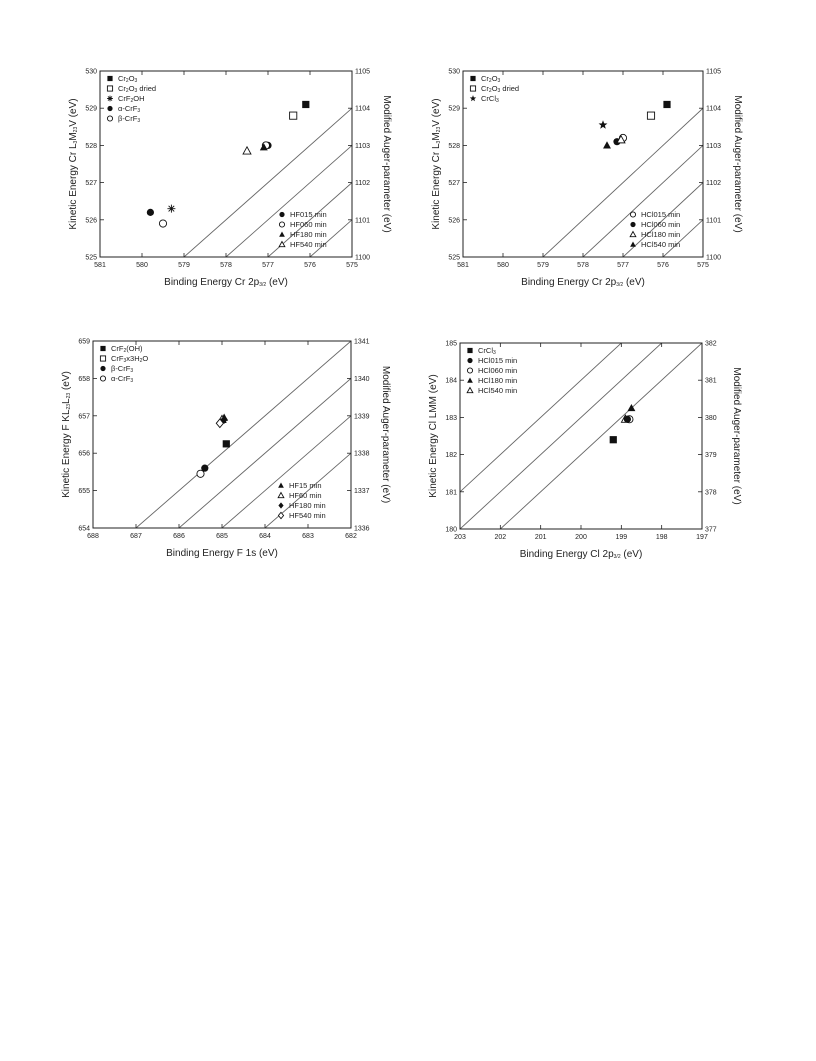 This screenshot has height=1061, width=816. I want to click on x-tick-label: 682, so click(351, 536).